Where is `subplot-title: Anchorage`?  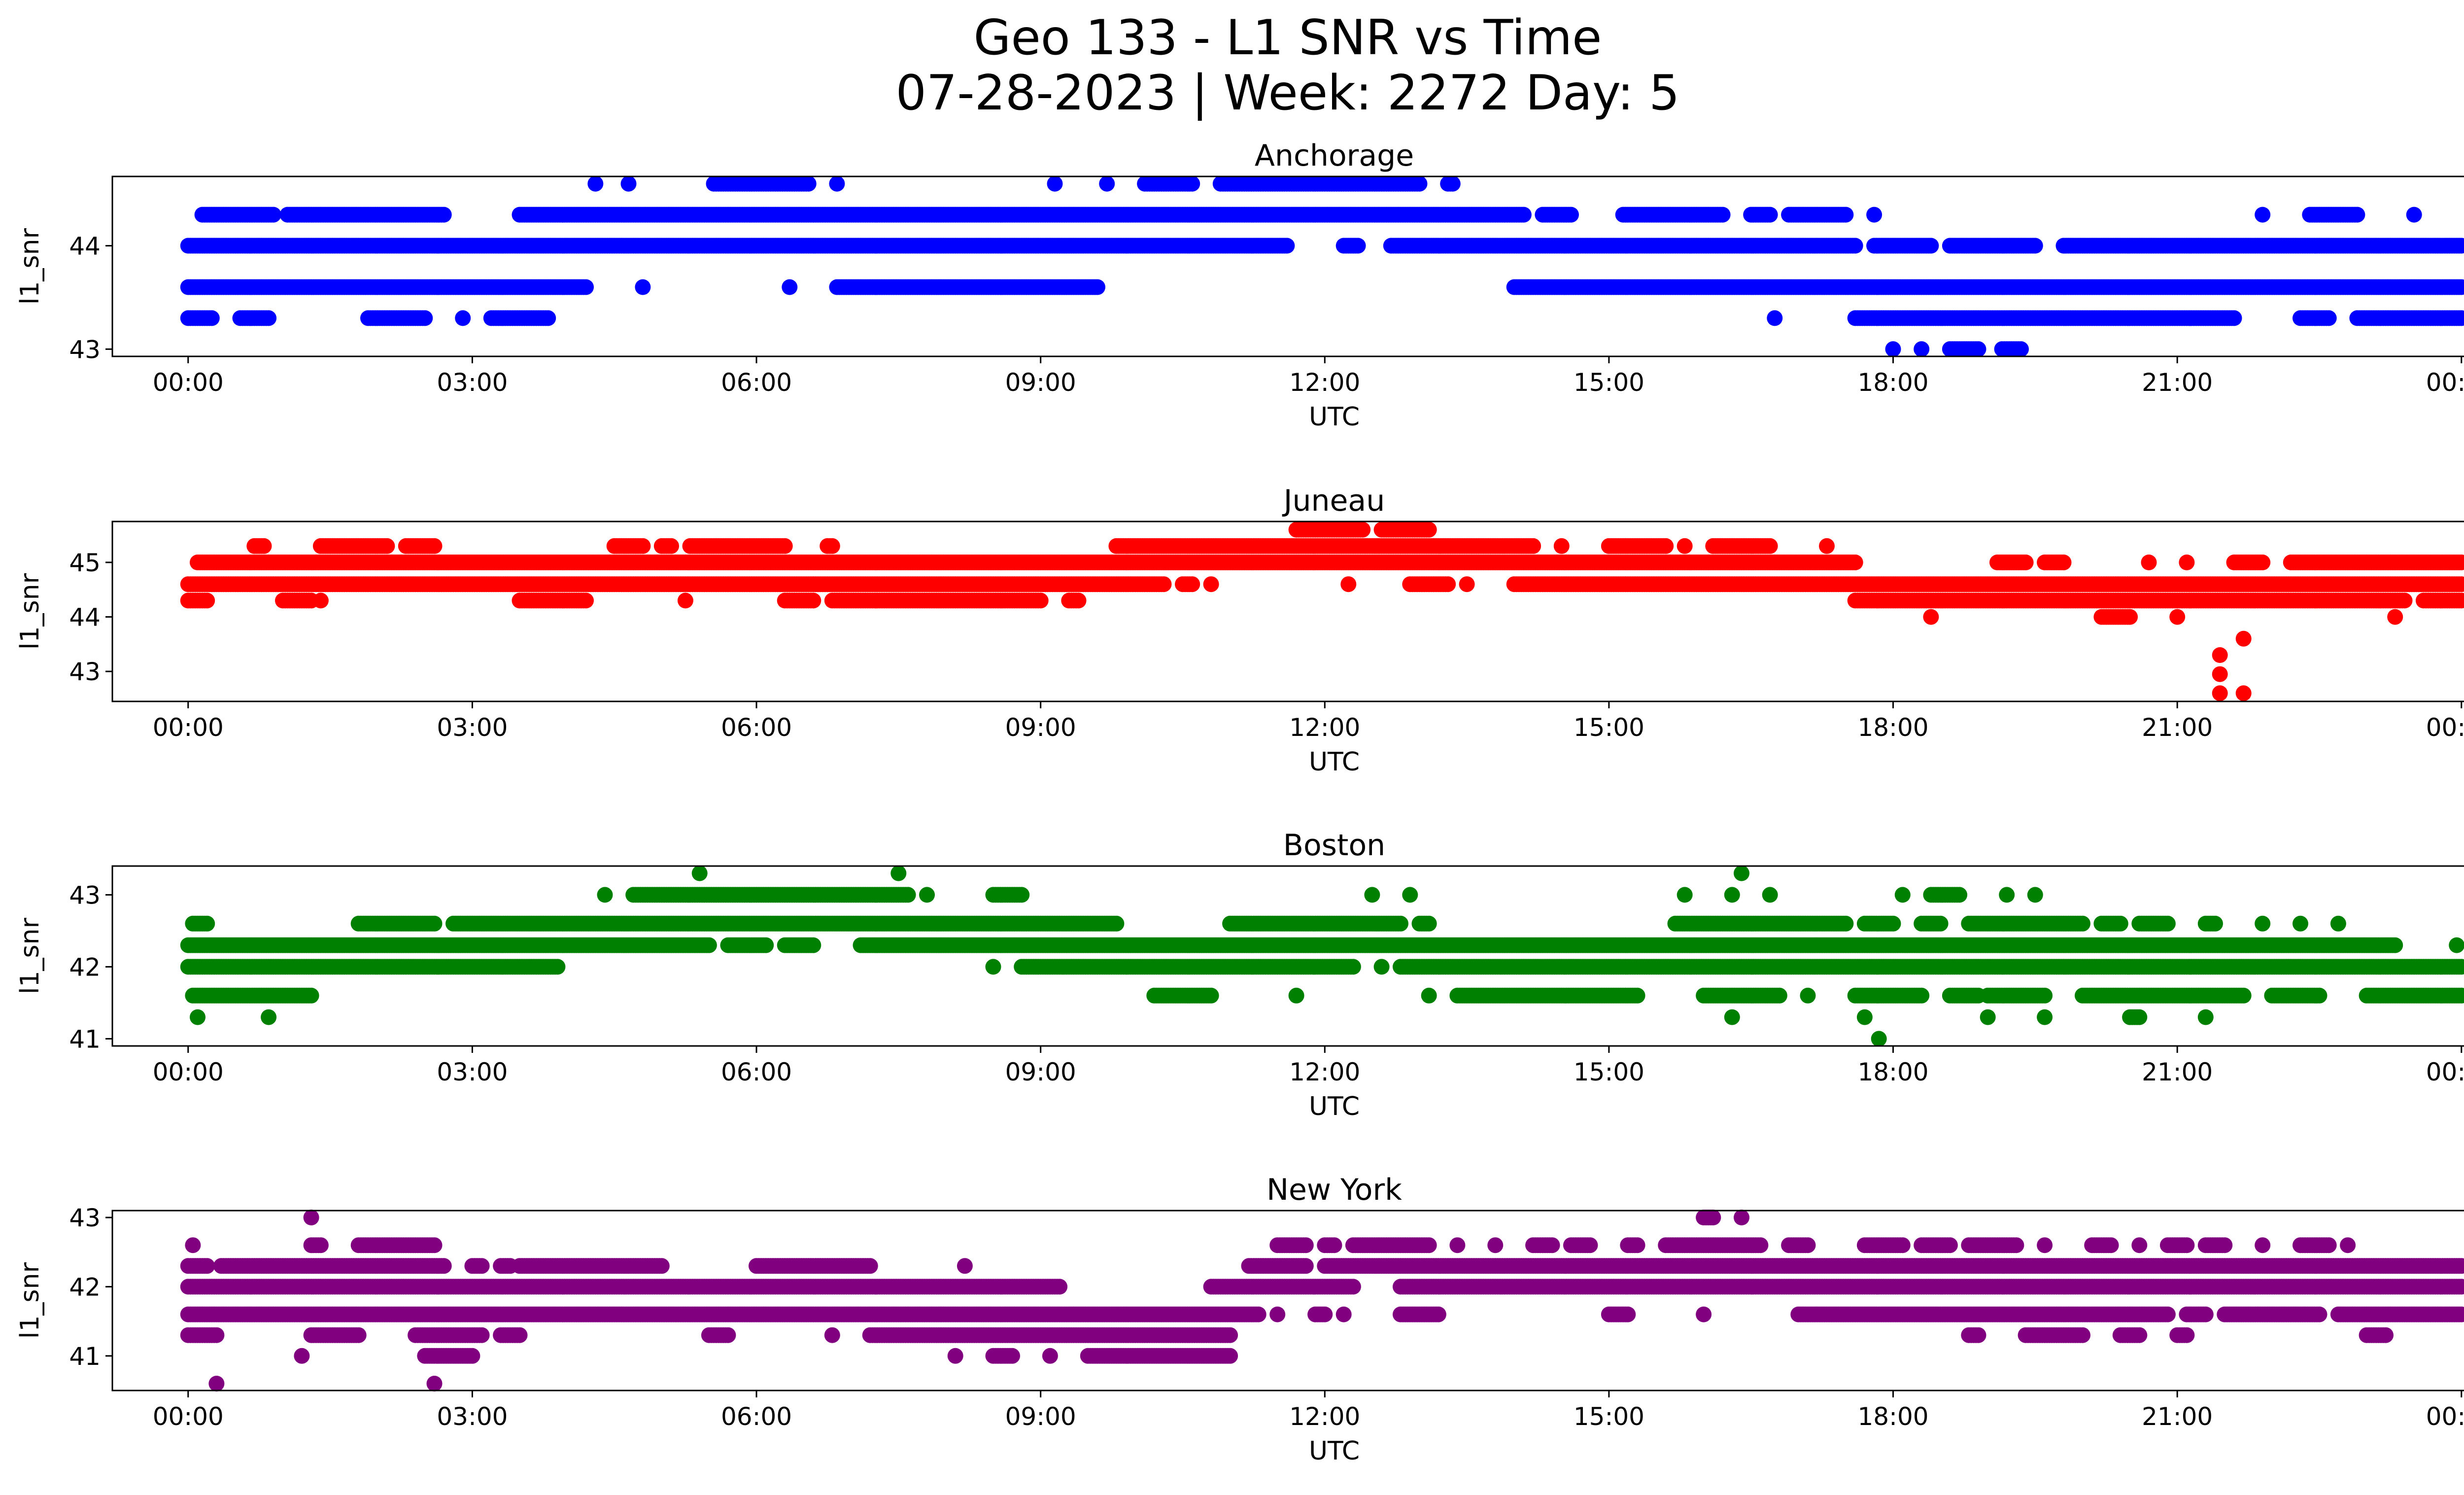 subplot-title: Anchorage is located at coordinates (1334, 156).